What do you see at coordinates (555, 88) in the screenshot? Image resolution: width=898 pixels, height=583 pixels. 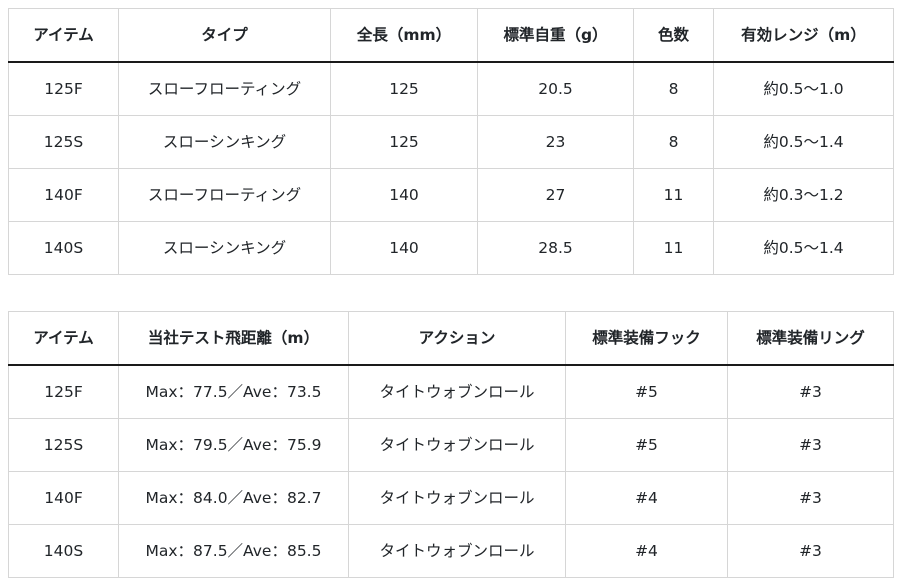 I see `cell-weight: 20.5` at bounding box center [555, 88].